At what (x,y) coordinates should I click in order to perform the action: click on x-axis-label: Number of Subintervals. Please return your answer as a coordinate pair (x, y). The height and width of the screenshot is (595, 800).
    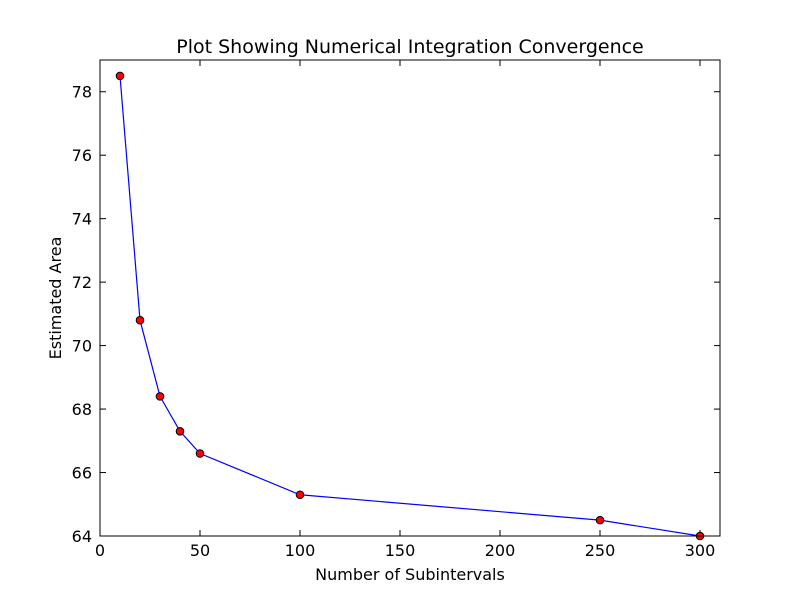
    Looking at the image, I should click on (410, 574).